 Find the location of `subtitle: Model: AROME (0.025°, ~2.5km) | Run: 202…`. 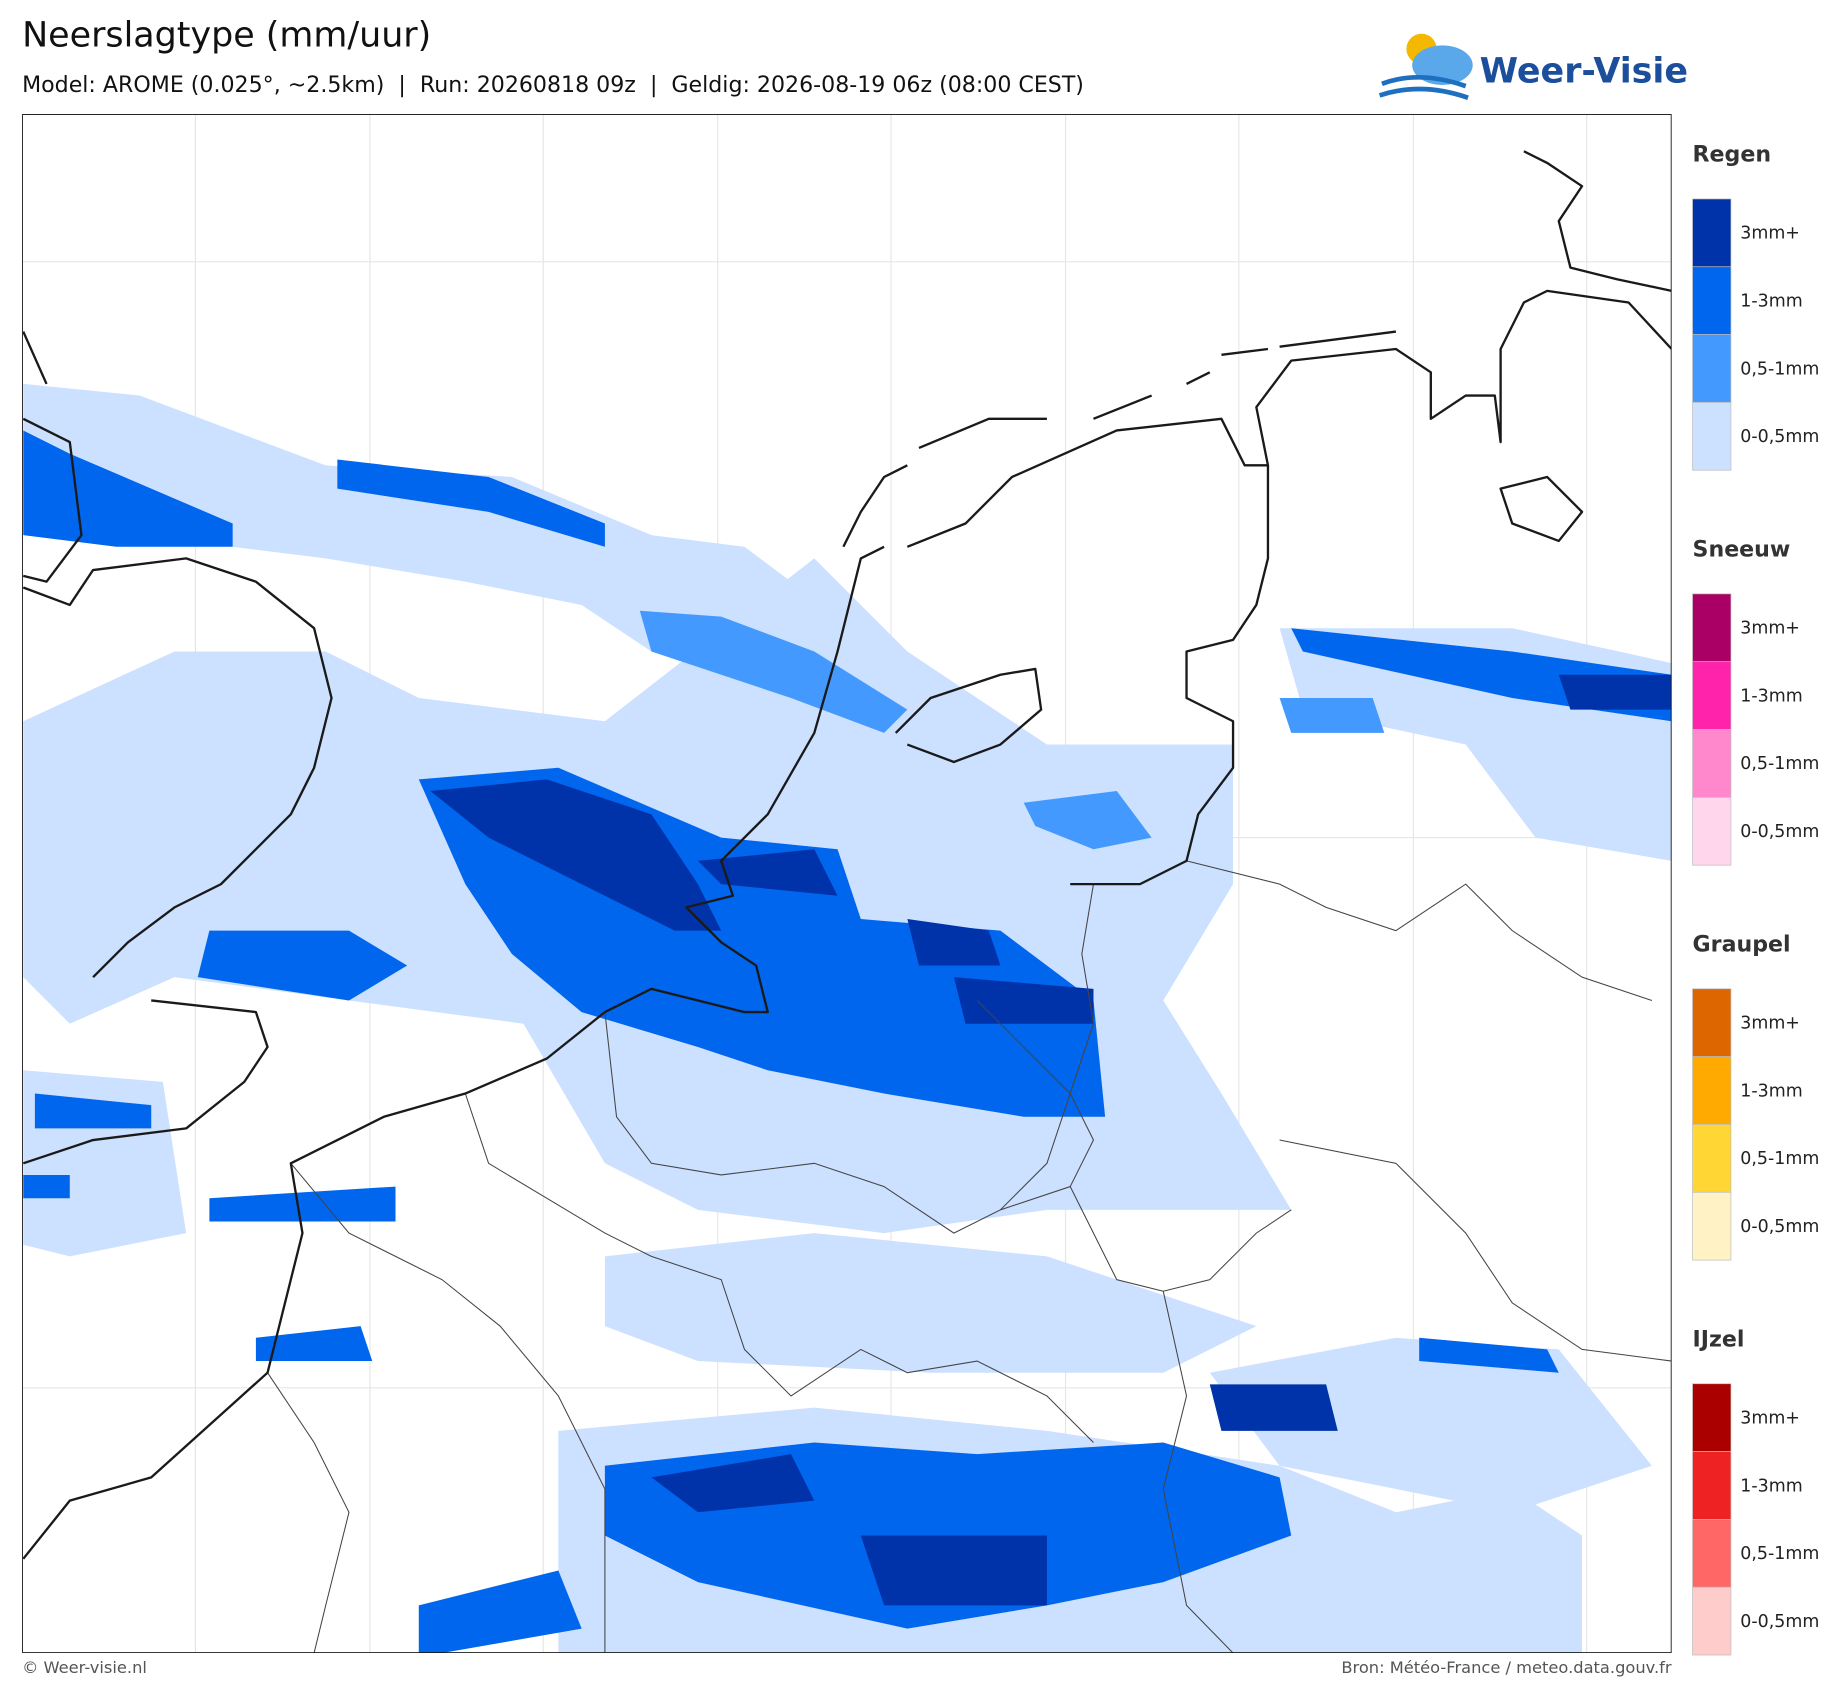

subtitle: Model: AROME (0.025°, ~2.5km) | Run: 202… is located at coordinates (553, 85).